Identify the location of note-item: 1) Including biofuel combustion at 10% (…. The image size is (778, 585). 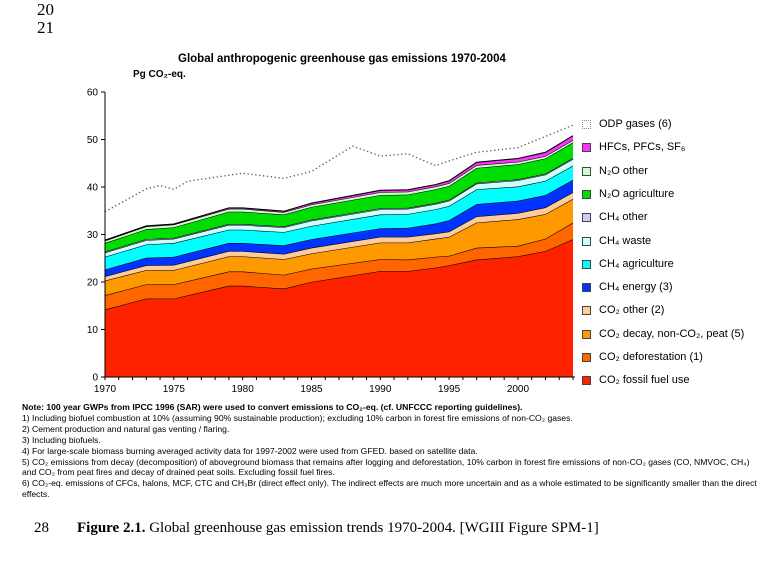
(297, 417).